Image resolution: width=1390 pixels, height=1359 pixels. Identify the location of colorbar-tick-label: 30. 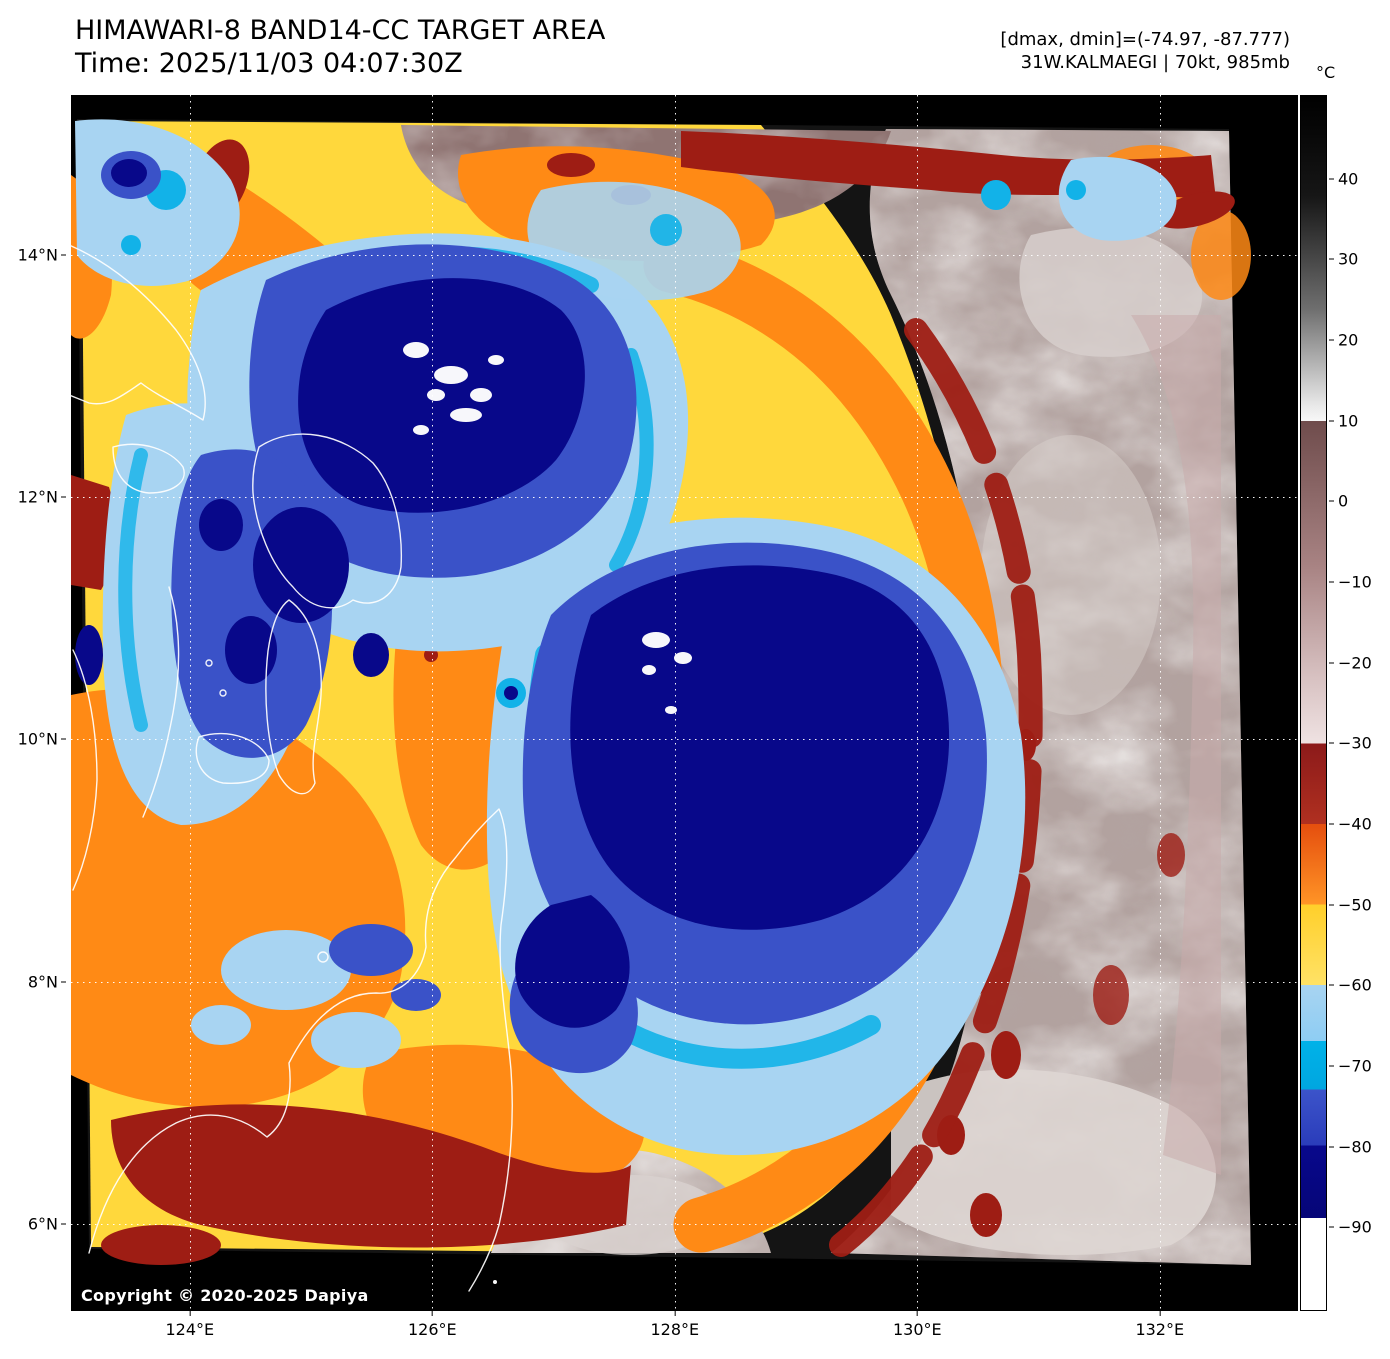
(1343, 259).